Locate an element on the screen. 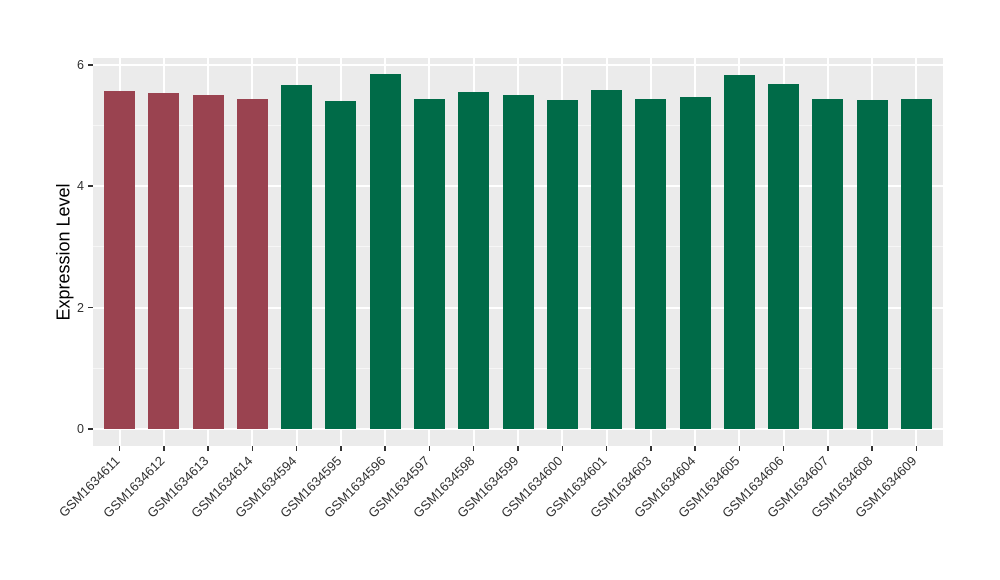 This screenshot has width=1000, height=580. bar-GSM1634612 is located at coordinates (164, 261).